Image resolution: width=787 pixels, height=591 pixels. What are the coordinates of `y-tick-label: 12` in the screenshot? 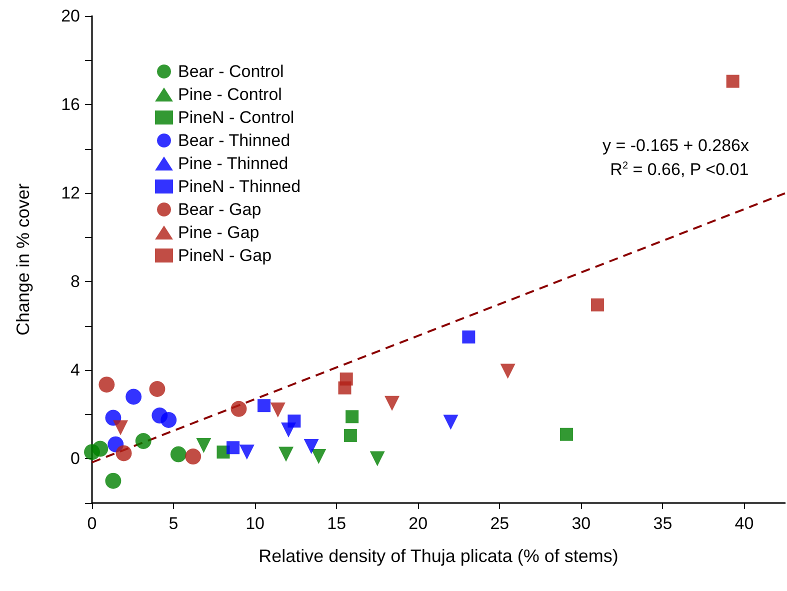 It's located at (70, 193).